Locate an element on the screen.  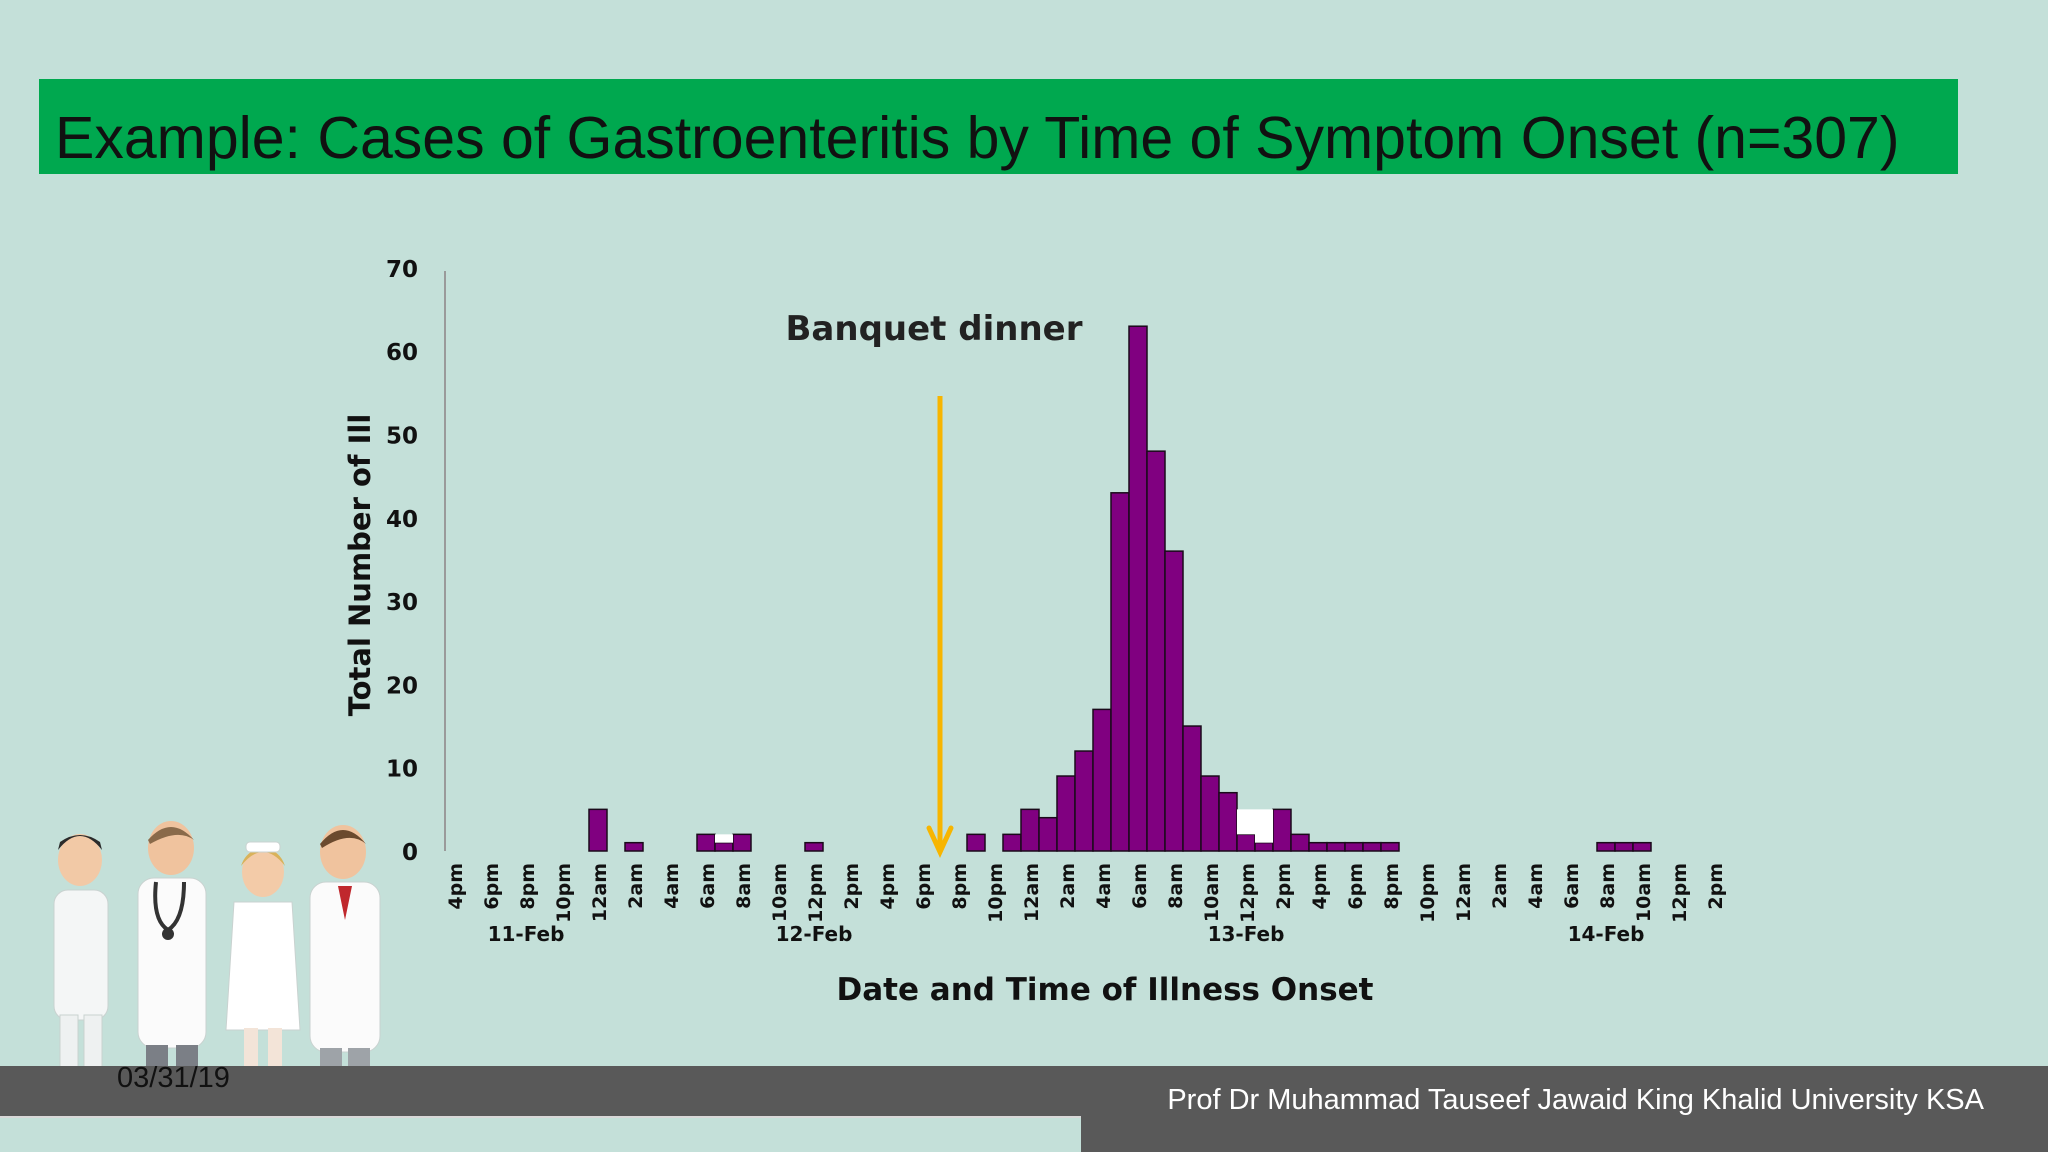
y-tick-label: 60 is located at coordinates (402, 353).